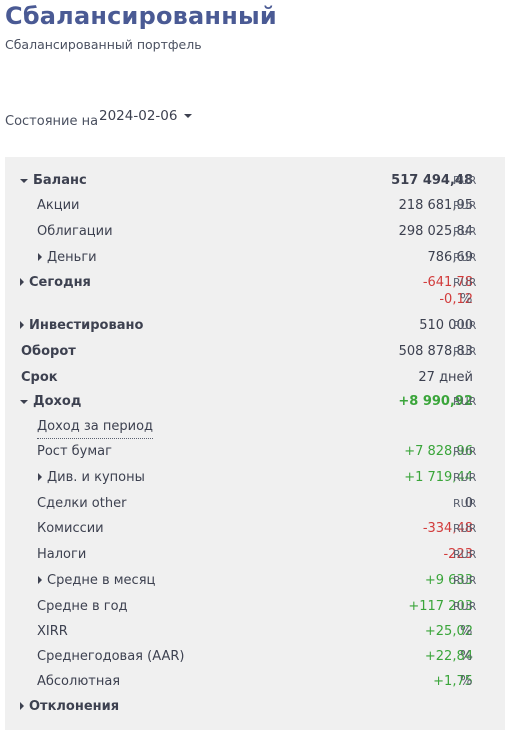 The width and height of the screenshot is (511, 739). What do you see at coordinates (255, 632) in the screenshot?
I see `row-xirr: XIRR +25,02 %` at bounding box center [255, 632].